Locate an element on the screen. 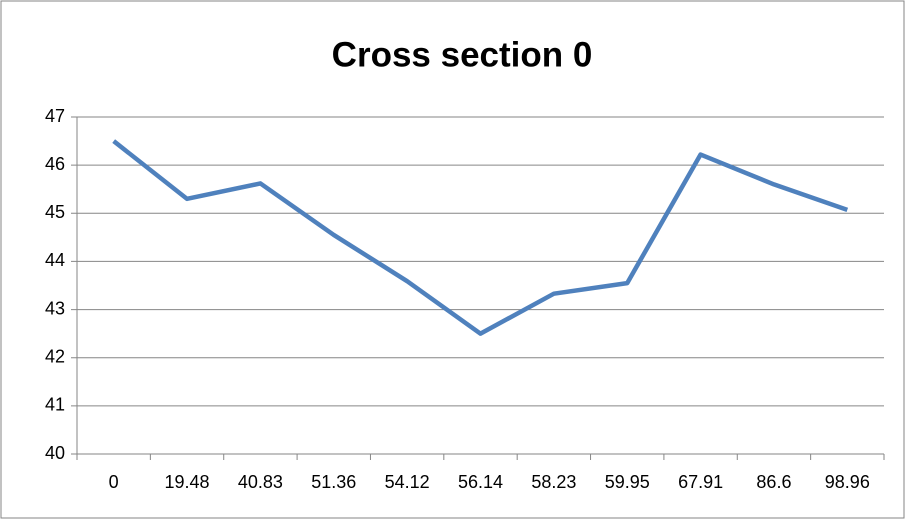 The width and height of the screenshot is (906, 525). x-tick-label: 40.83 is located at coordinates (260, 482).